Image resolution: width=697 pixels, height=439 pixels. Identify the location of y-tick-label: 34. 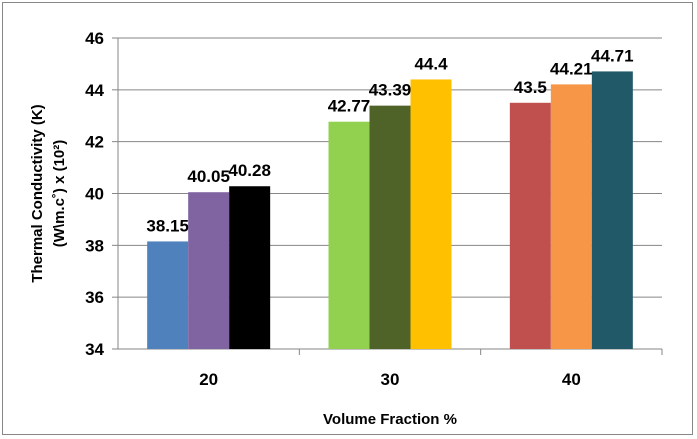
(94, 349).